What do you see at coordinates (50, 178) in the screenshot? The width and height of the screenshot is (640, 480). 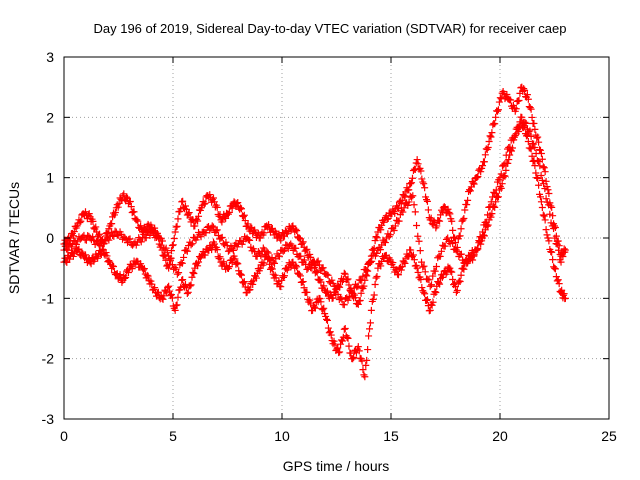 I see `y-tick-label: 1` at bounding box center [50, 178].